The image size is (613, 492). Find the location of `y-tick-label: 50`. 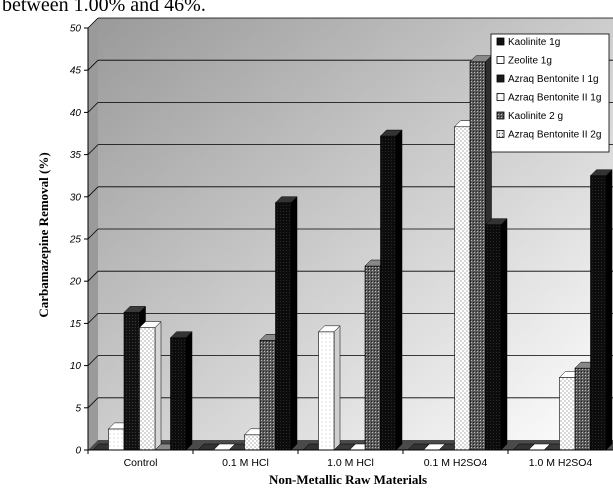

y-tick-label: 50 is located at coordinates (76, 29).